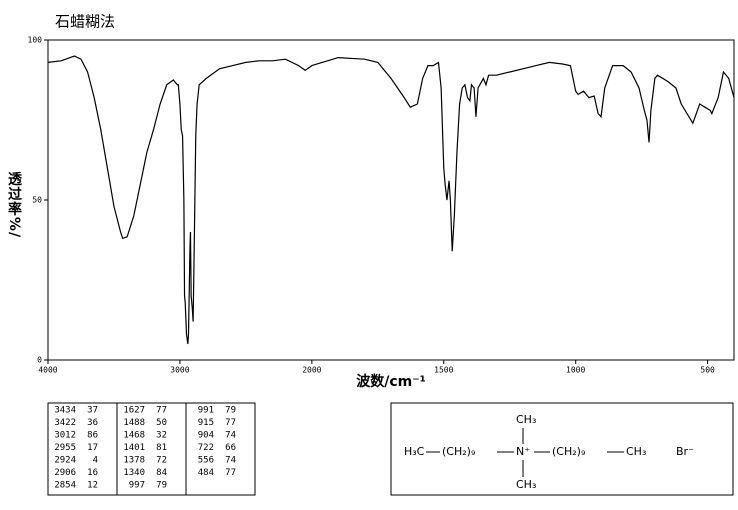 The height and width of the screenshot is (510, 738). I want to click on peak-wavenumber: 1401, so click(134, 448).